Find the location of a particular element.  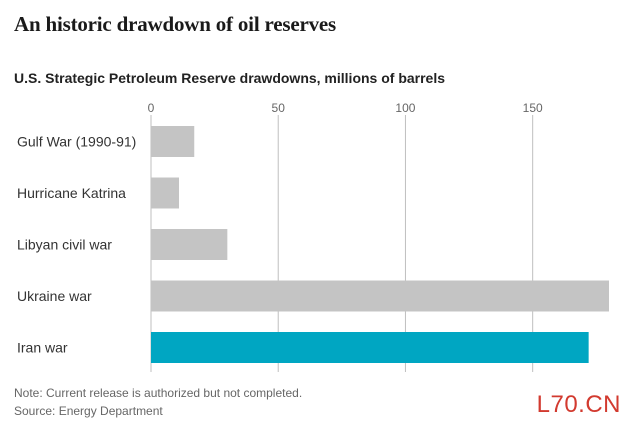

bar-hurricane-katrina is located at coordinates (165, 193).